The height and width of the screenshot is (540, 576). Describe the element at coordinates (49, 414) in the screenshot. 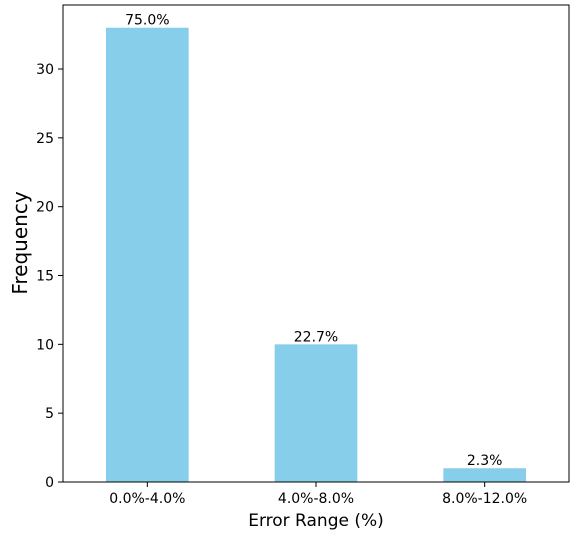

I see `y-tick-label-1: 5` at that location.